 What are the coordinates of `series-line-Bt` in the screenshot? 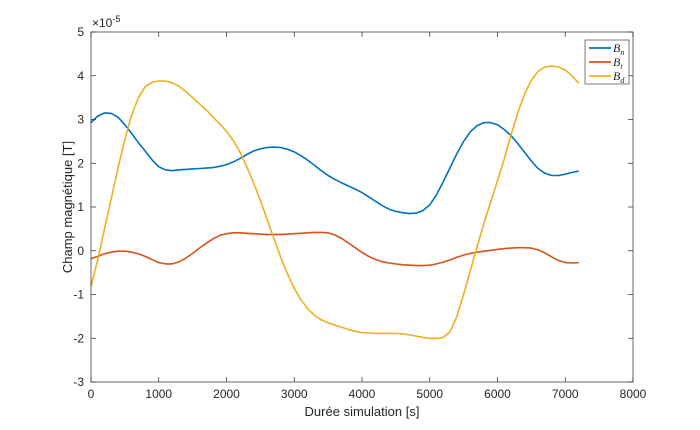 It's located at (334, 249).